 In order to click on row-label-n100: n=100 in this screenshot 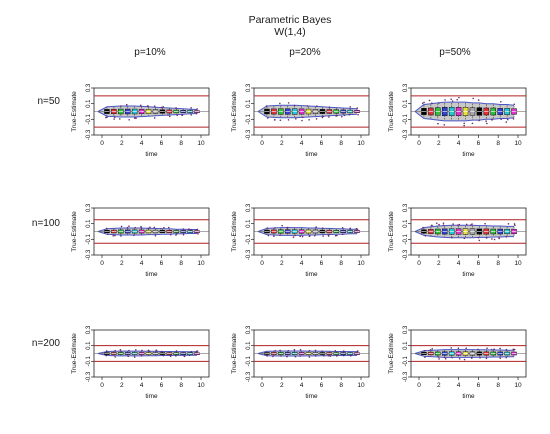, I will do `click(45, 223)`.